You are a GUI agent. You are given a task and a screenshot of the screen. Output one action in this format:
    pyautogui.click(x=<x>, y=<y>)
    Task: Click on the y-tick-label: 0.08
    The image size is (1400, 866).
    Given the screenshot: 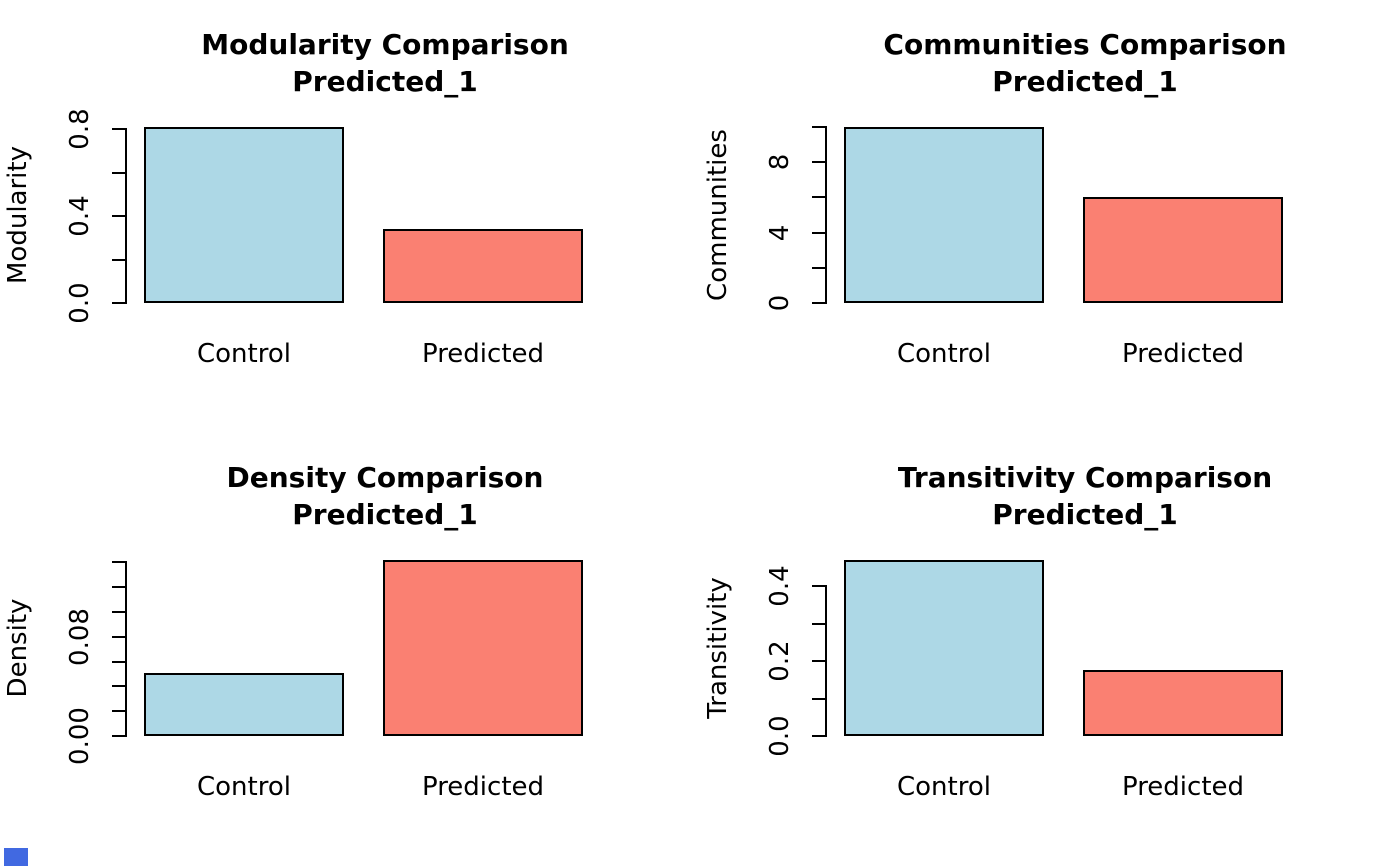 What is the action you would take?
    pyautogui.click(x=80, y=636)
    